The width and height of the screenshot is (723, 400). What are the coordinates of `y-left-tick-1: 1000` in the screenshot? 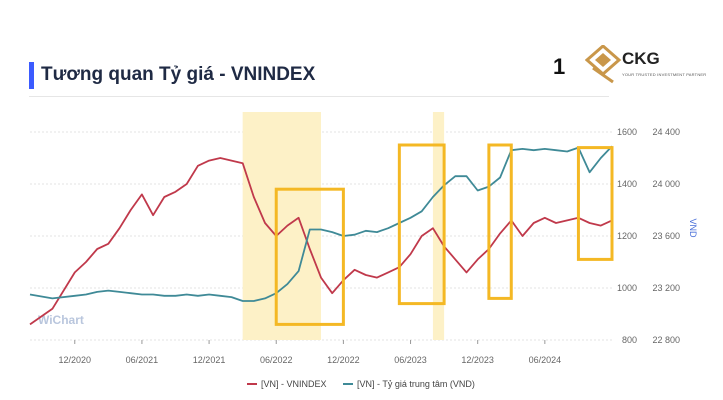 It's located at (627, 288).